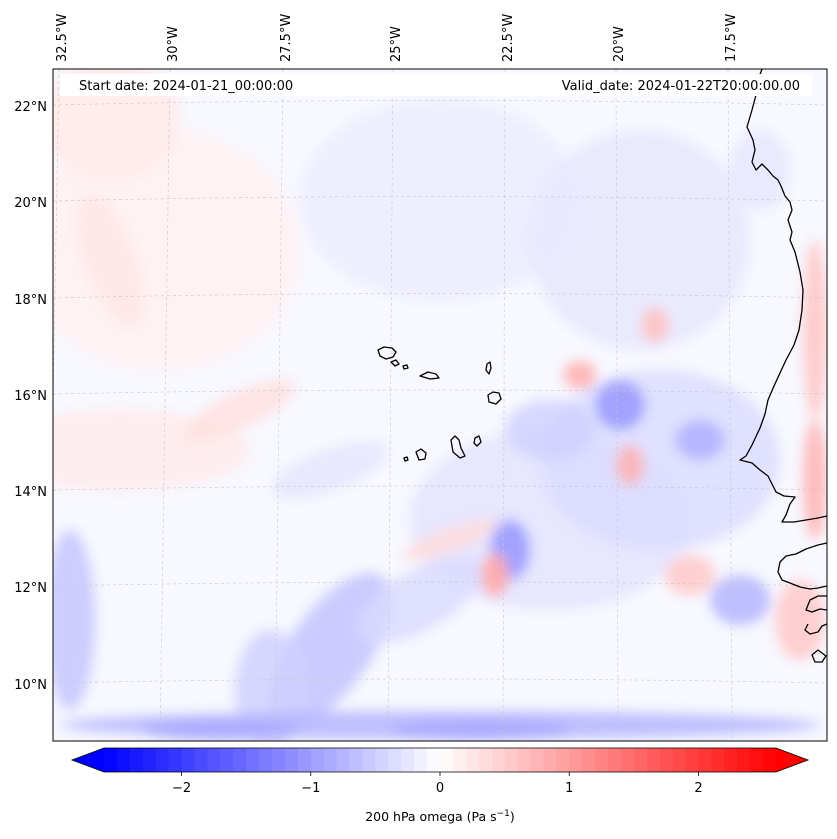 This screenshot has height=839, width=837. I want to click on lon-label-27-5w: 27.5°W, so click(286, 38).